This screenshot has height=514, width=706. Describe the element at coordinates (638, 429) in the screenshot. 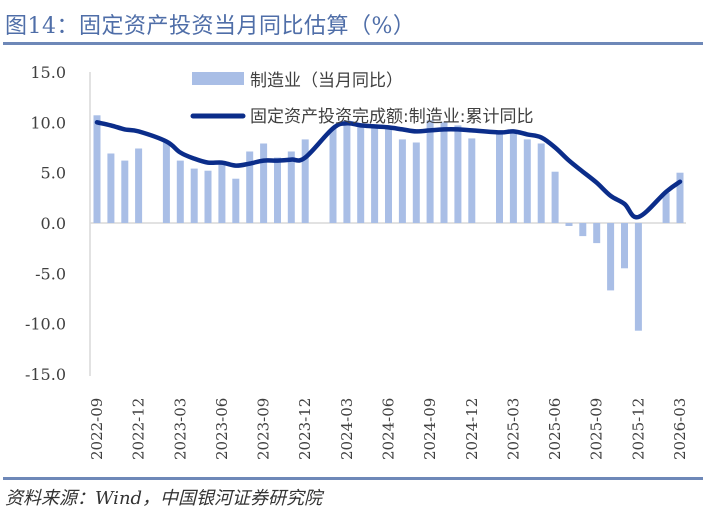

I see `x-tick-label: 2025-12` at that location.